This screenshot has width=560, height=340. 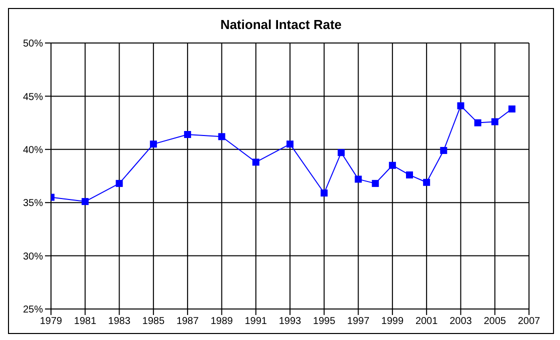 I want to click on y-tick-label: 25%, so click(x=33, y=310).